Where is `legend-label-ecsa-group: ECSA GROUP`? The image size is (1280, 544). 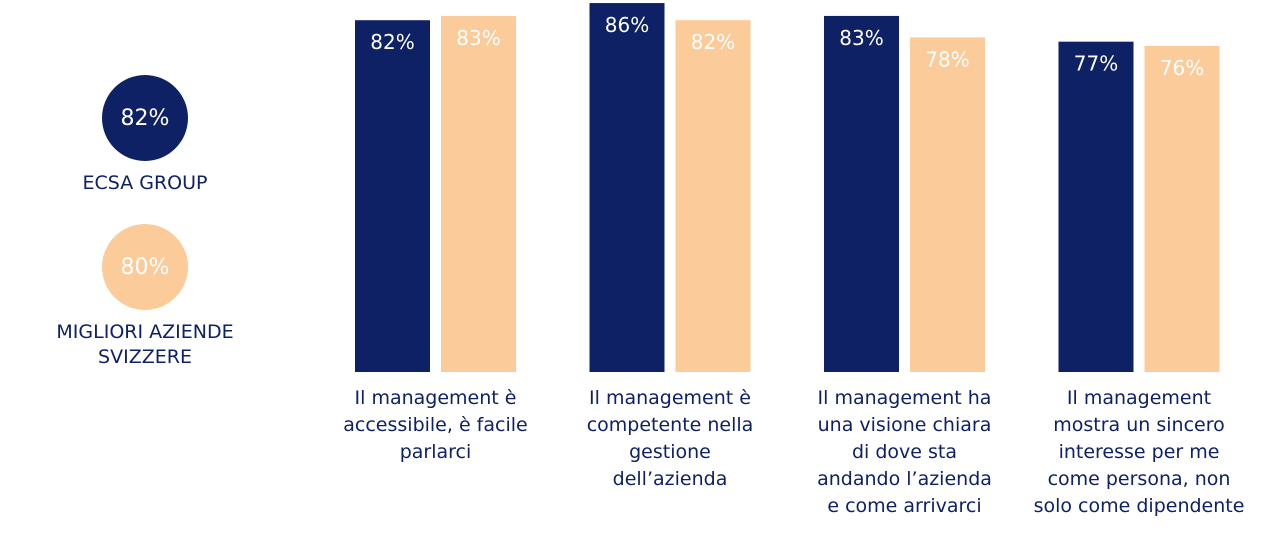
legend-label-ecsa-group: ECSA GROUP is located at coordinates (145, 183).